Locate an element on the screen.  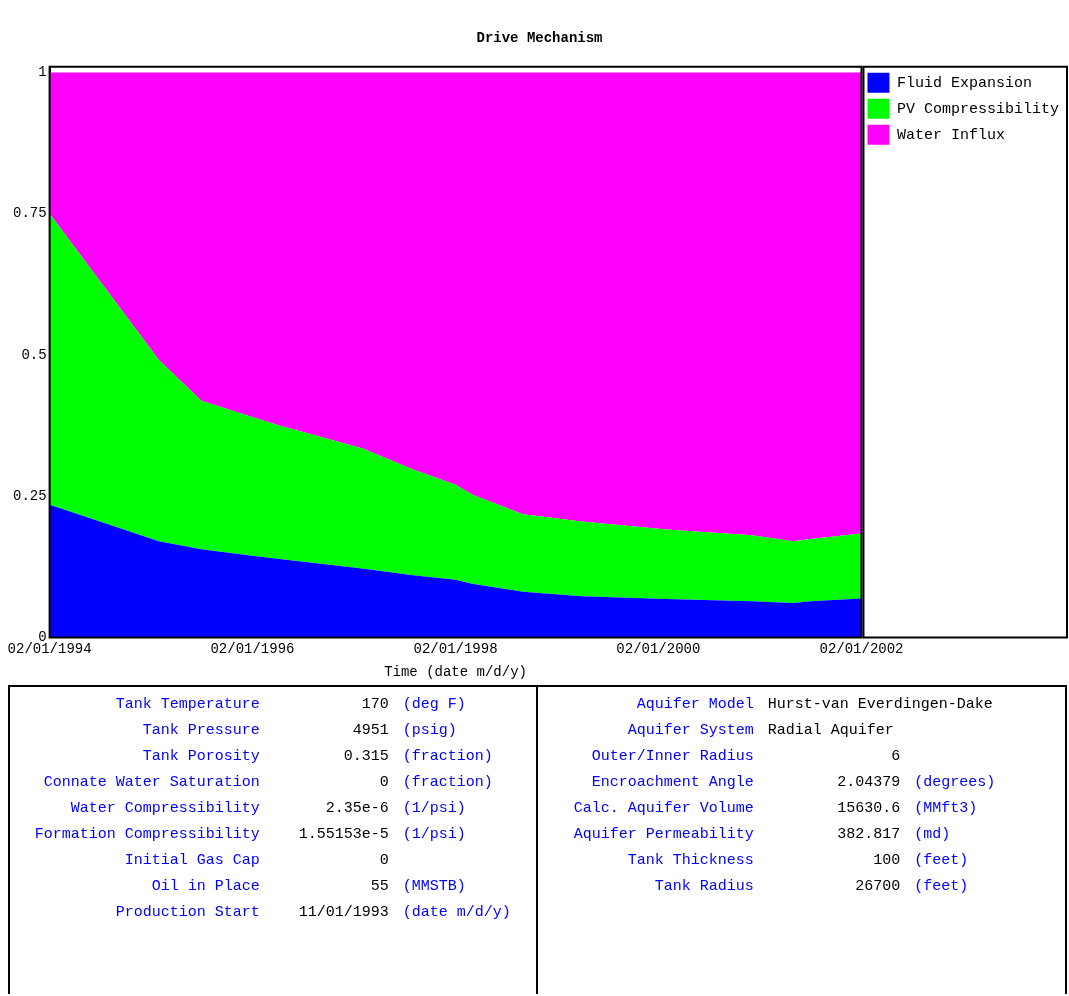
legend-label: Water Influx is located at coordinates (950, 135).